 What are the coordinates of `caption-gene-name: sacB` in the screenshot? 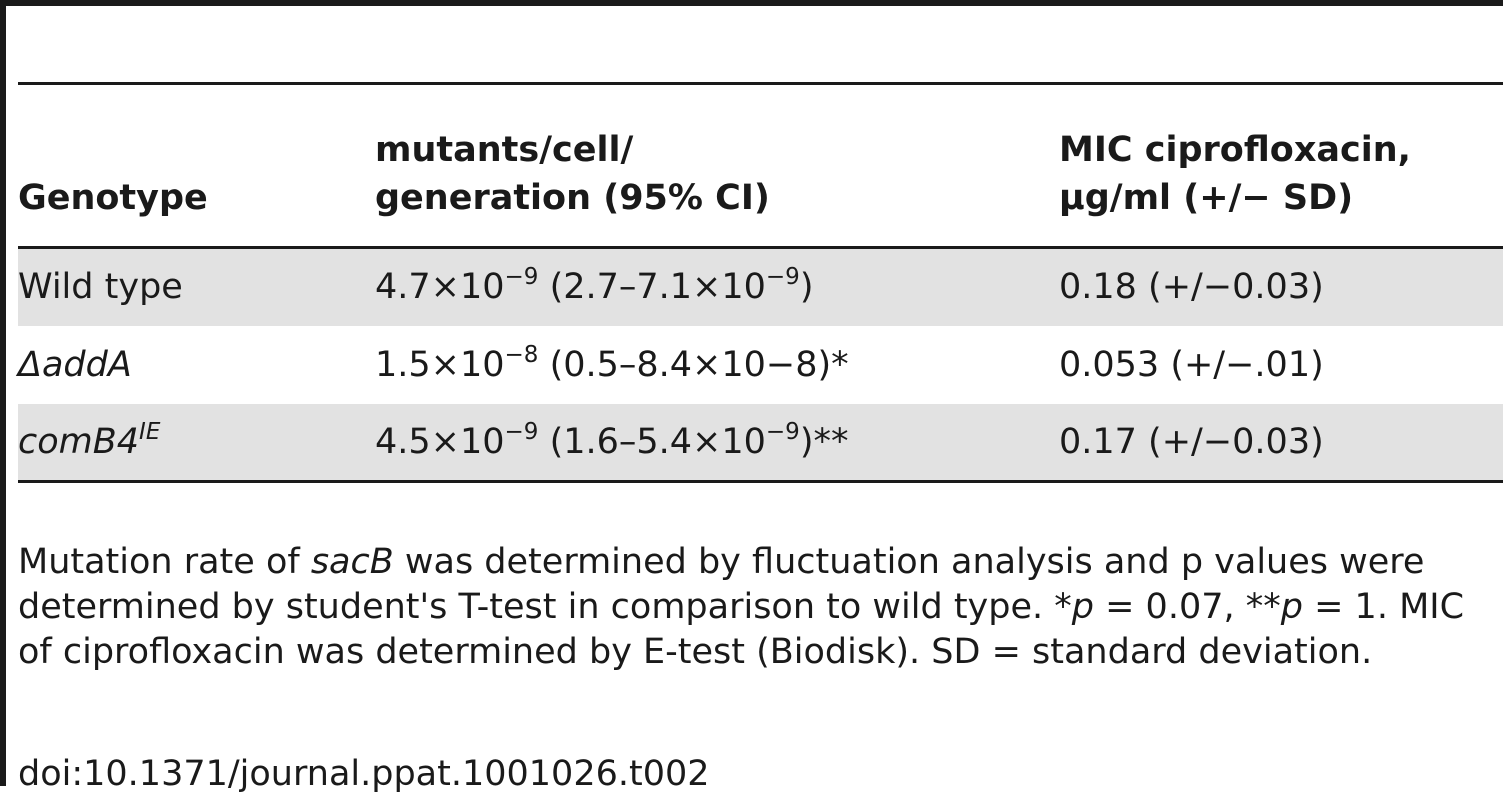 It's located at (352, 562).